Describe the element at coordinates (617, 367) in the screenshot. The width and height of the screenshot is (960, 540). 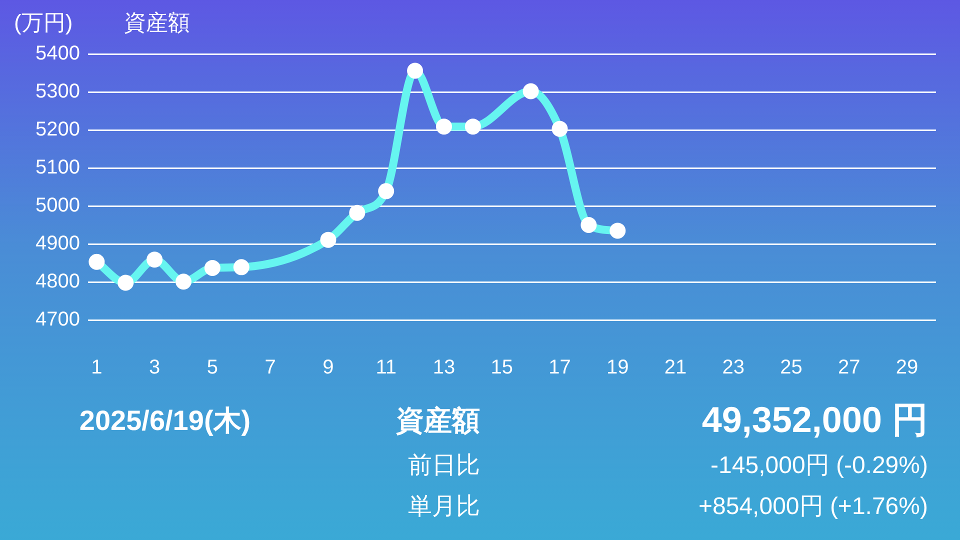
I see `x-tick-label: 19` at that location.